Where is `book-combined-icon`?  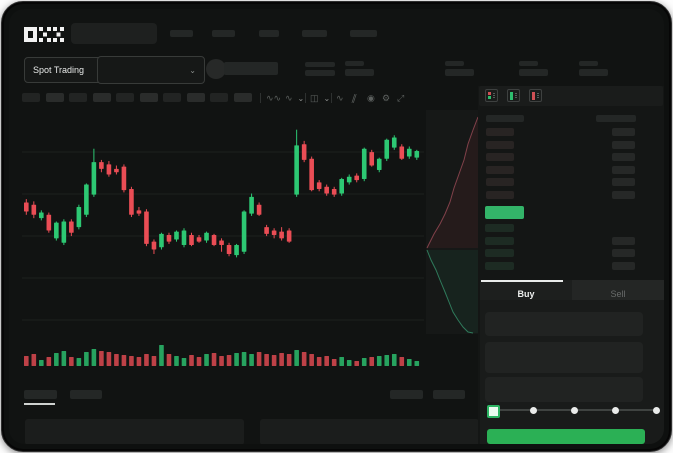 book-combined-icon is located at coordinates (491, 95).